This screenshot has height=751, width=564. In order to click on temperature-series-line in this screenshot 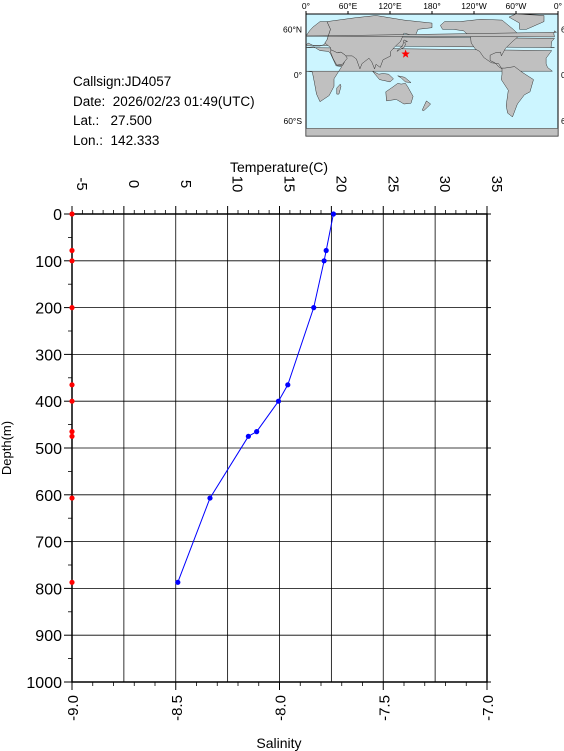, I will do `click(255, 398)`.